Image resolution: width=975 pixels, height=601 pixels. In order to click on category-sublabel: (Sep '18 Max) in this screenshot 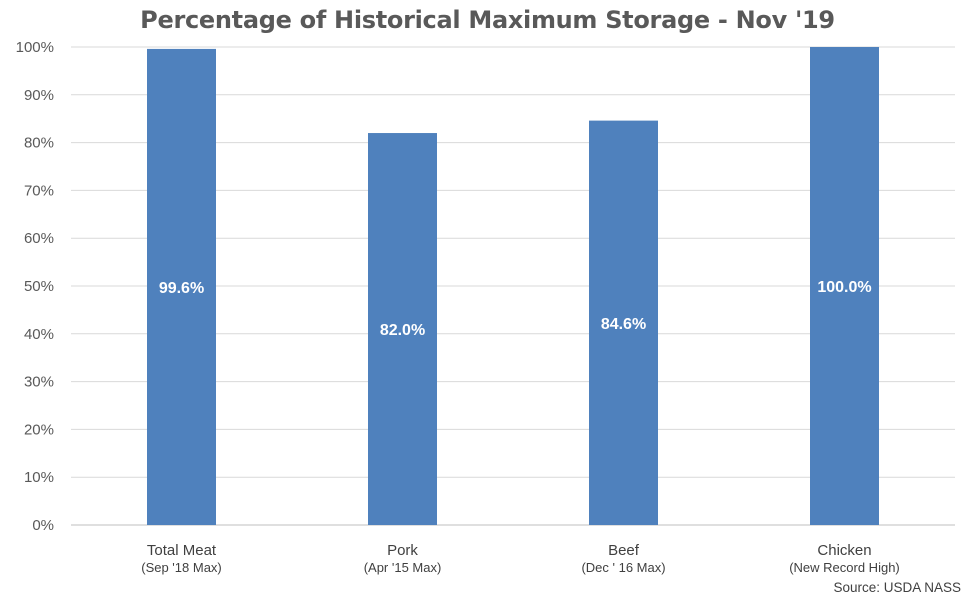, I will do `click(181, 567)`.